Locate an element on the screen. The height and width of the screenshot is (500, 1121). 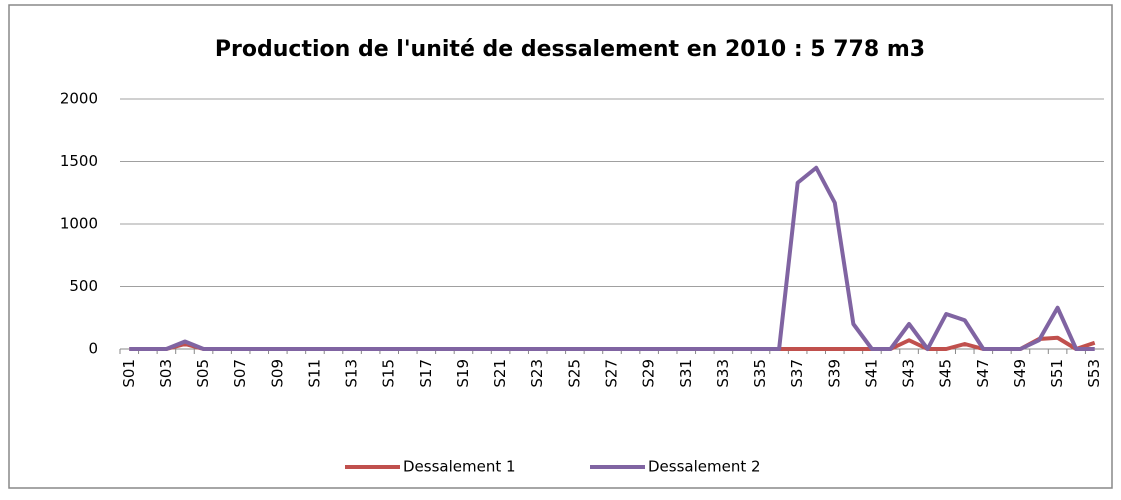
x-tick-label: S39 is located at coordinates (834, 373).